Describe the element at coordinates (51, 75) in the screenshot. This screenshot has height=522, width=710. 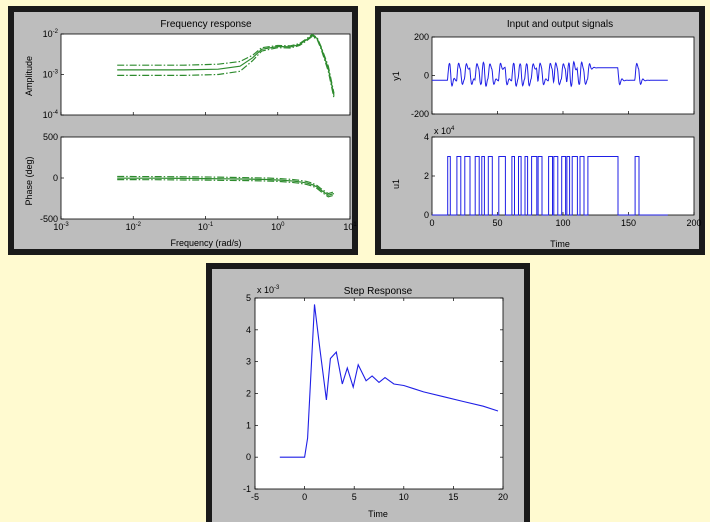
I see `freq-ytick-label: 10-3` at that location.